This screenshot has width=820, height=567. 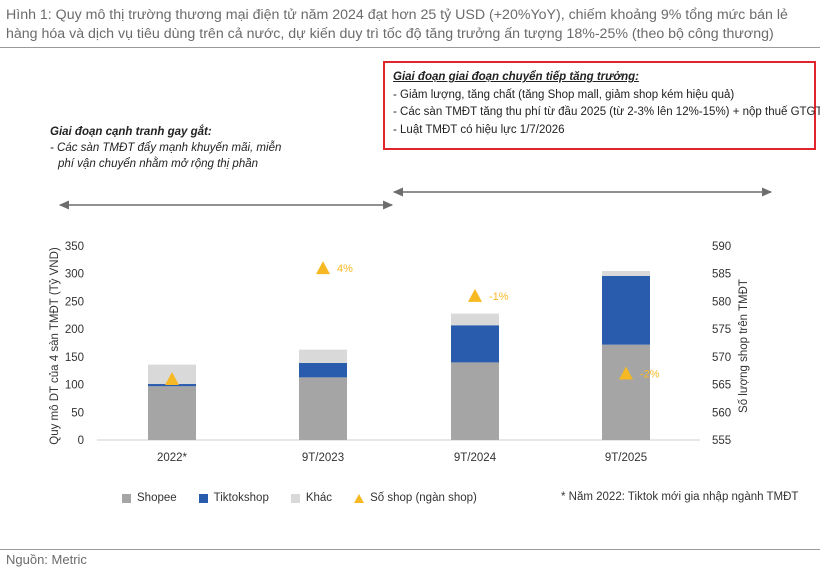 I want to click on y-tick-label-left: 350, so click(x=74, y=247).